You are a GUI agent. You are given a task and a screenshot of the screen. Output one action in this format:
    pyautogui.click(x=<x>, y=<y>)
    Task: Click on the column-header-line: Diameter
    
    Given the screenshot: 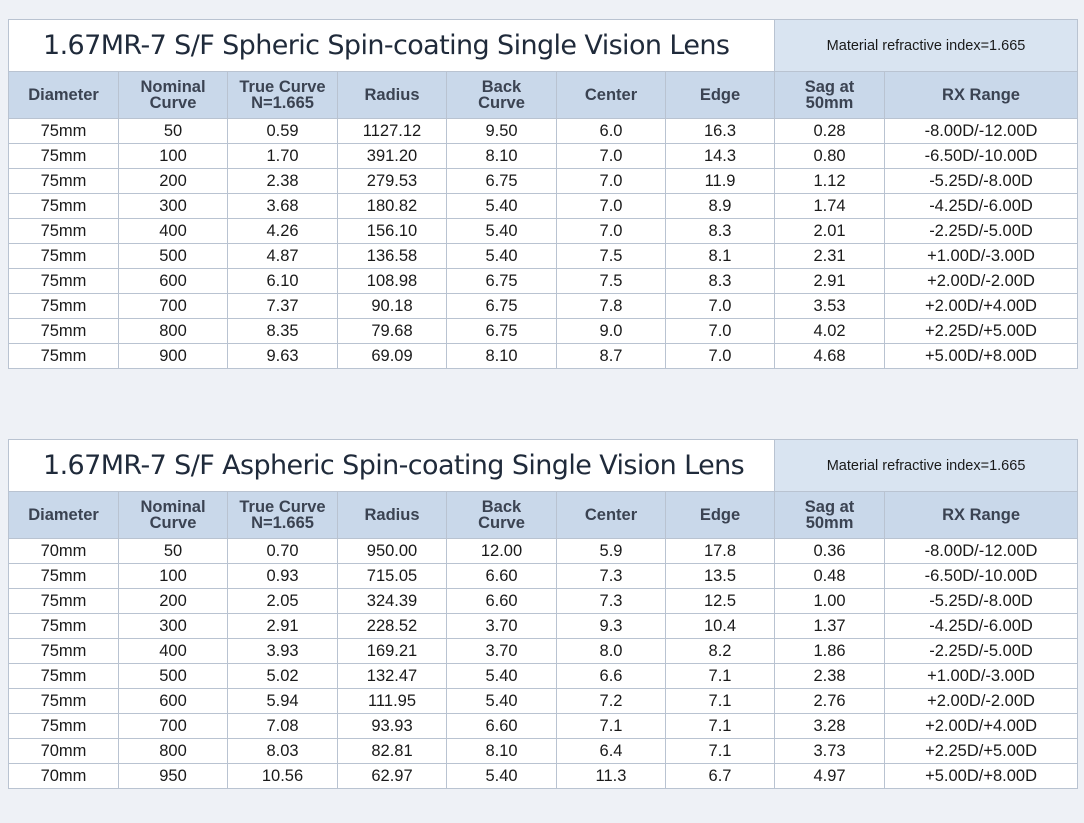 What is the action you would take?
    pyautogui.click(x=63, y=95)
    